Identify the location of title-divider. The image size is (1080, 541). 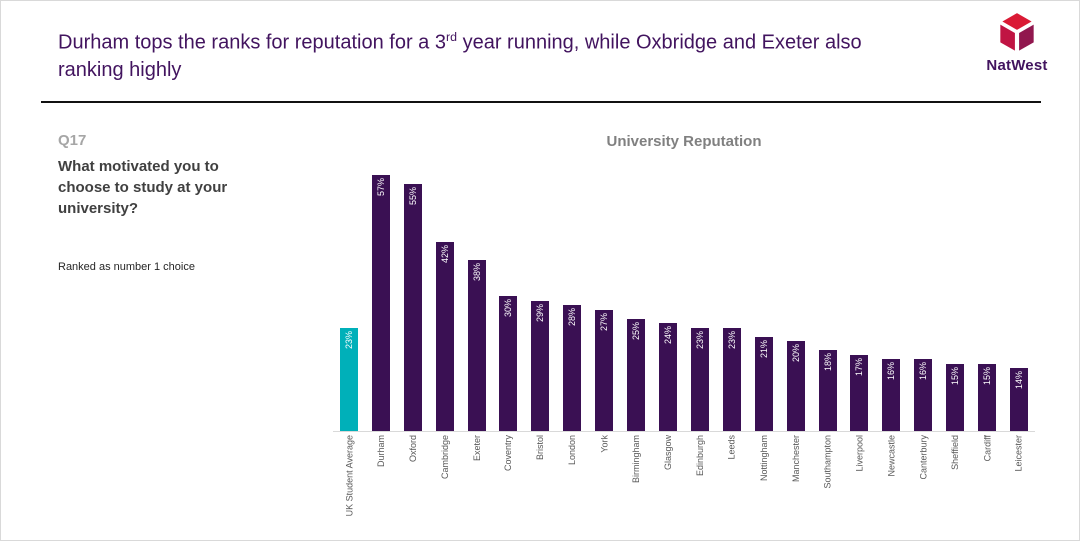
(541, 102).